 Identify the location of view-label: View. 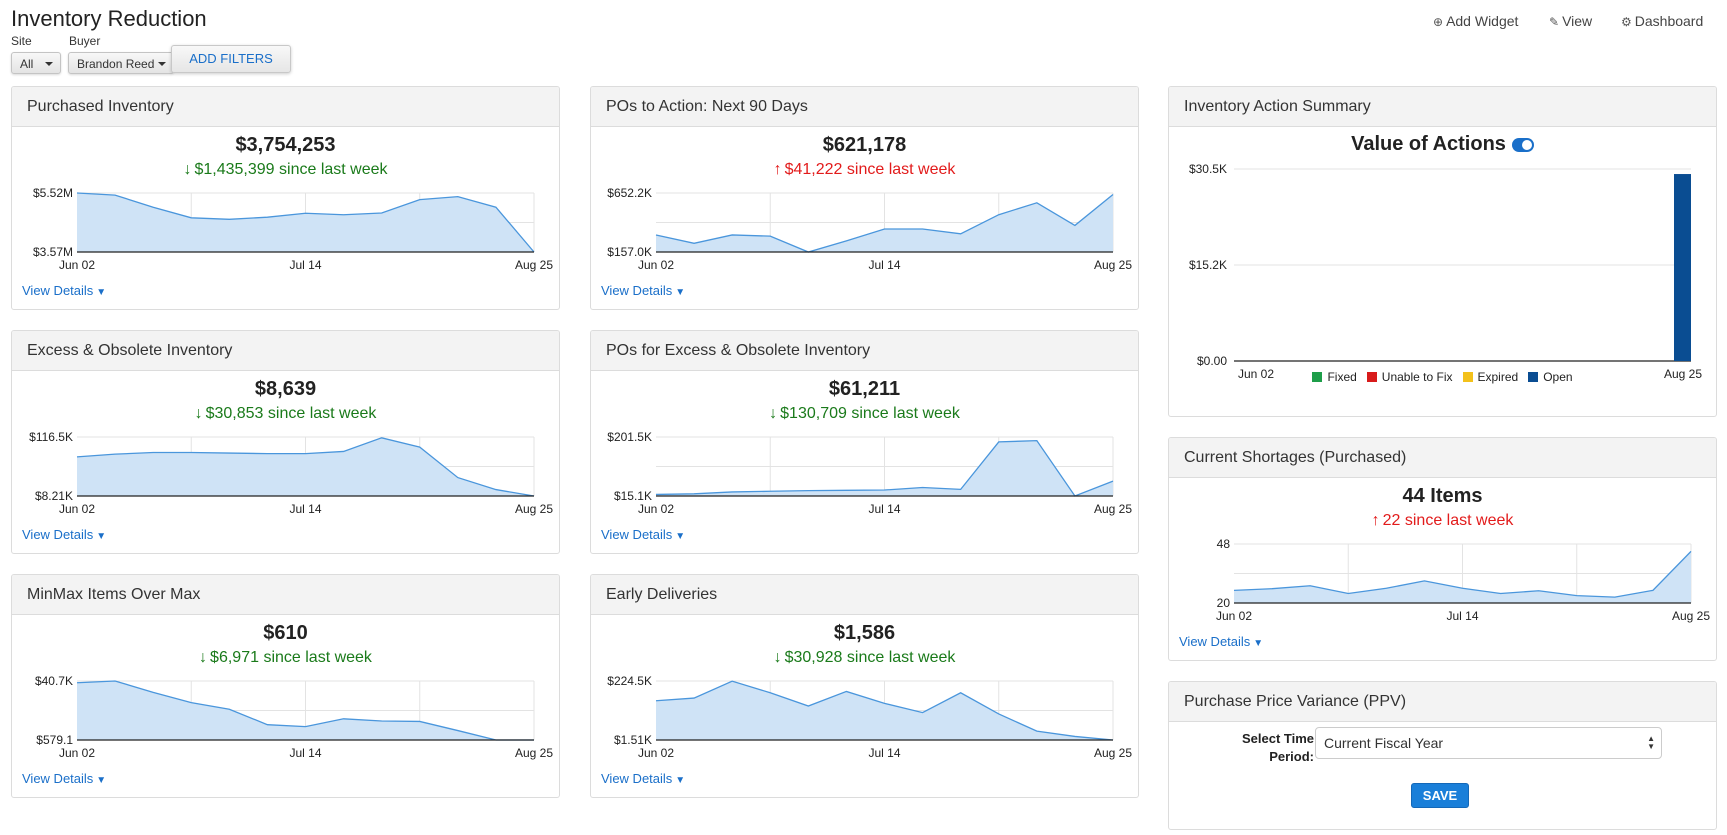
(1577, 21).